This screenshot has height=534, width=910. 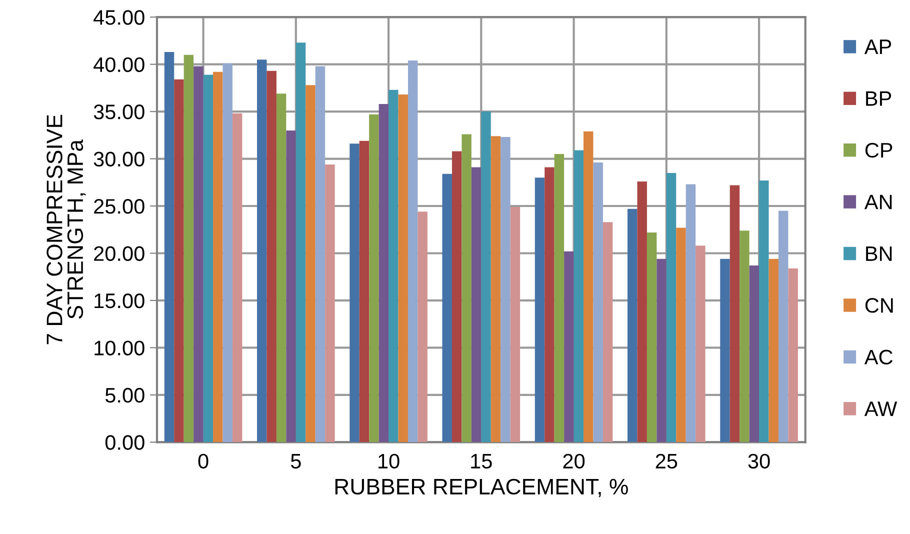 What do you see at coordinates (119, 159) in the screenshot?
I see `y-tick-label: 30.00` at bounding box center [119, 159].